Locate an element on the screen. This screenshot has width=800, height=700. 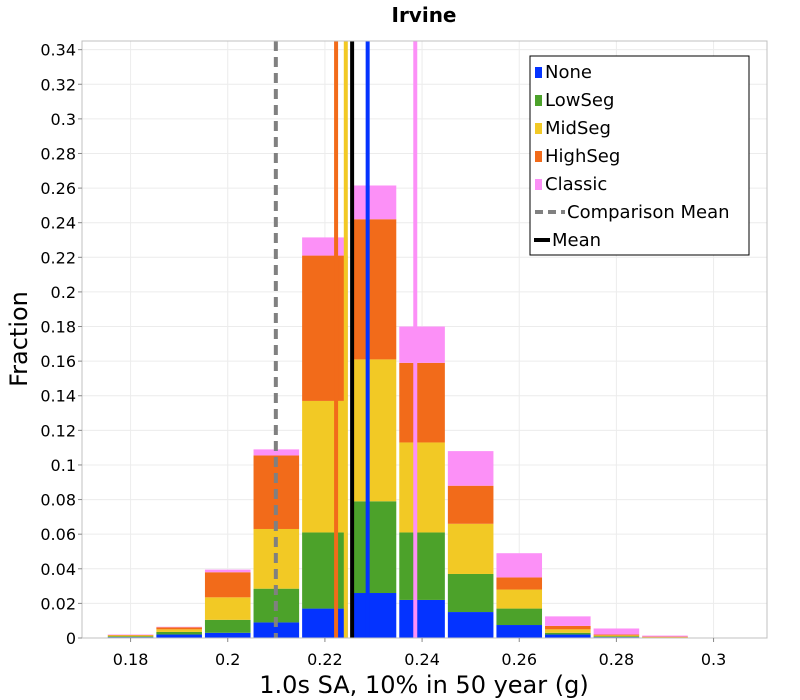
y-tick-label: 0.34 is located at coordinates (58, 50).